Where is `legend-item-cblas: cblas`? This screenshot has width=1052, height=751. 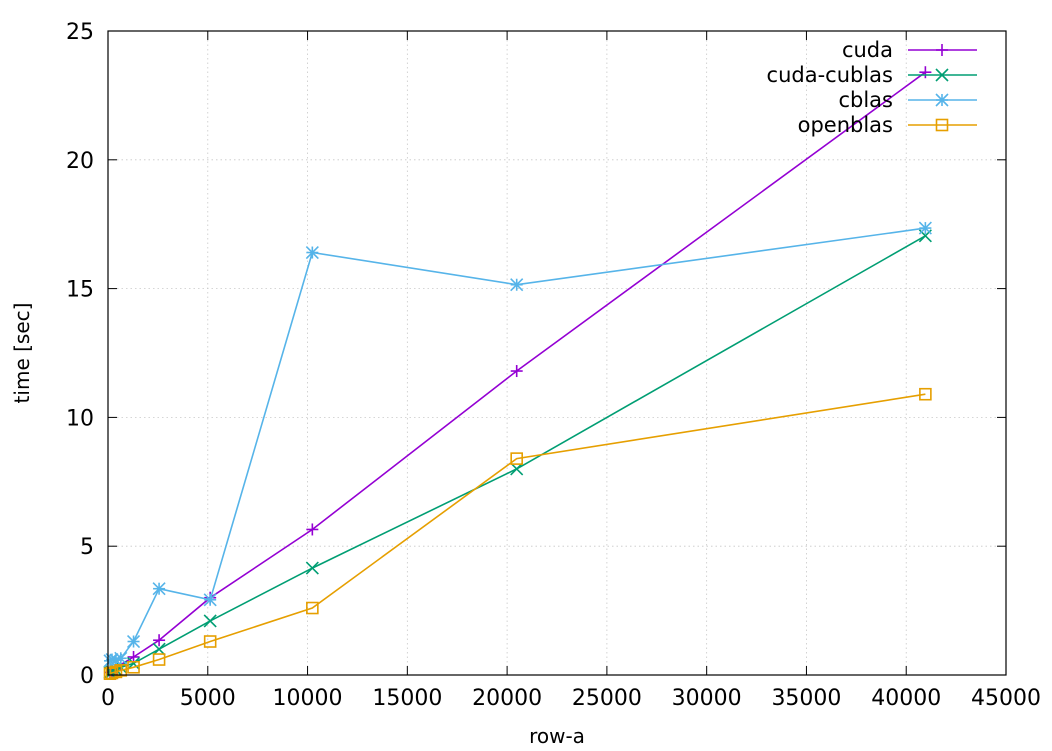 legend-item-cblas: cblas is located at coordinates (907, 100).